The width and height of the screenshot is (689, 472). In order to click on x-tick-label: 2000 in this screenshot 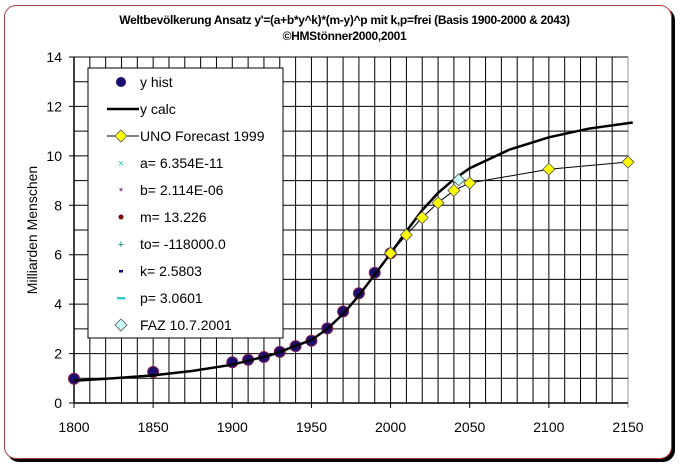, I will do `click(390, 427)`.